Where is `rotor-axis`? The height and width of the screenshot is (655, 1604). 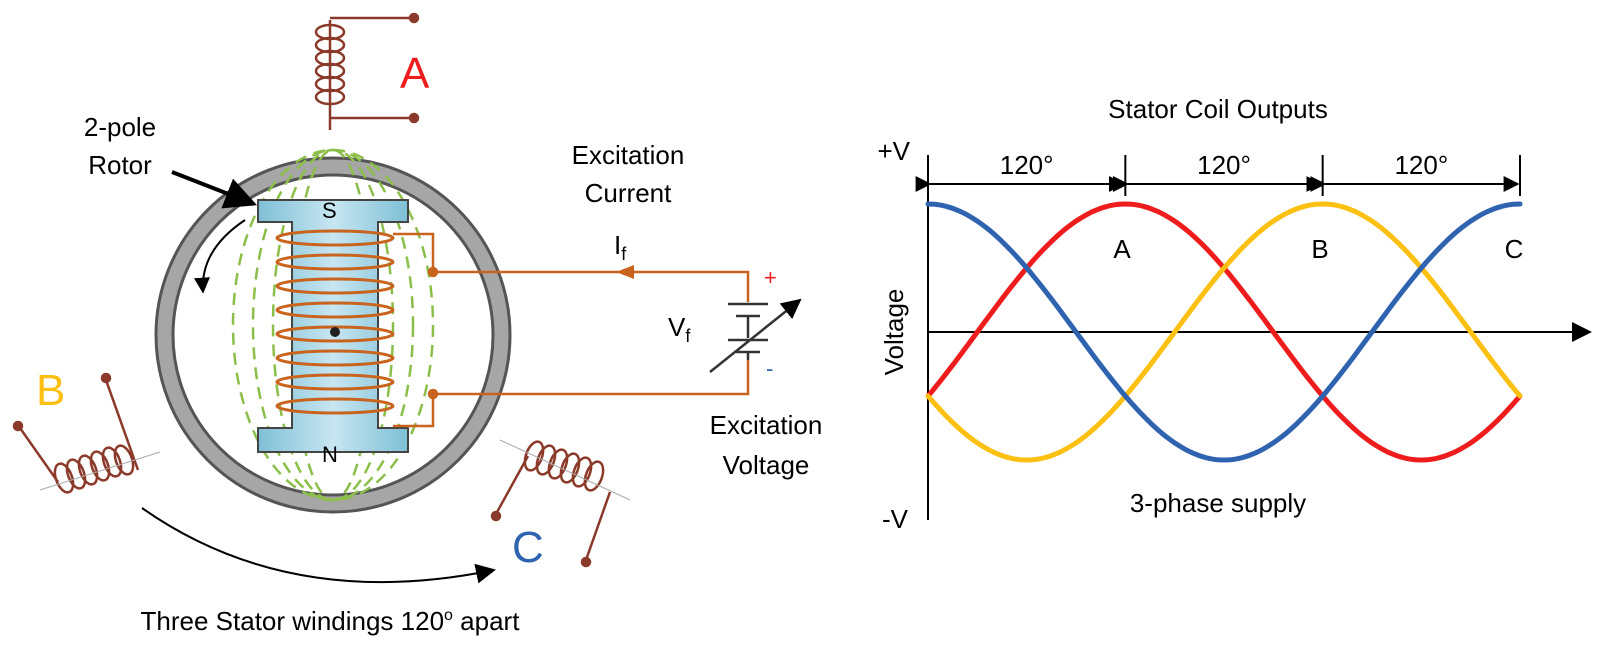
rotor-axis is located at coordinates (335, 332).